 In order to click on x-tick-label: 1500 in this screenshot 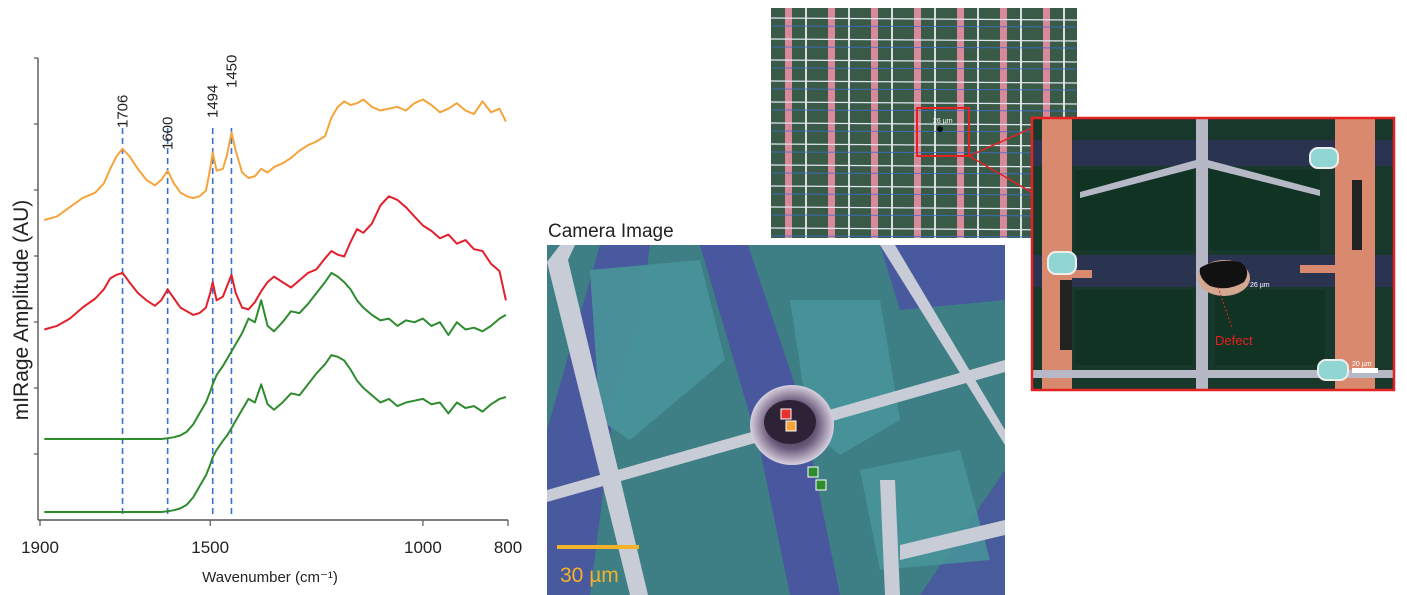, I will do `click(210, 547)`.